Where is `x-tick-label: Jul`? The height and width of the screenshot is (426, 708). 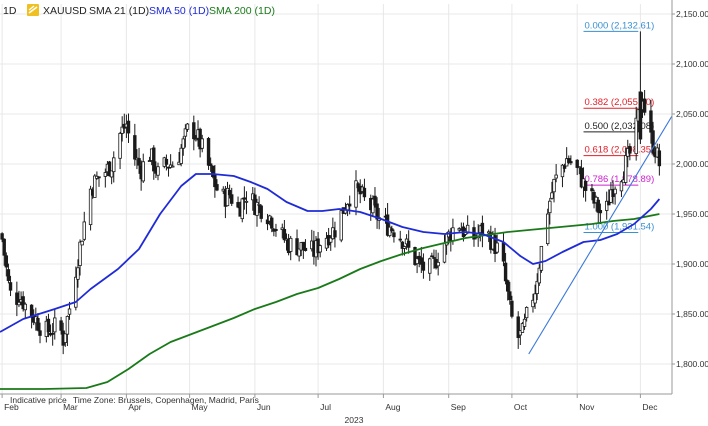
x-tick-label: Jul is located at coordinates (325, 407).